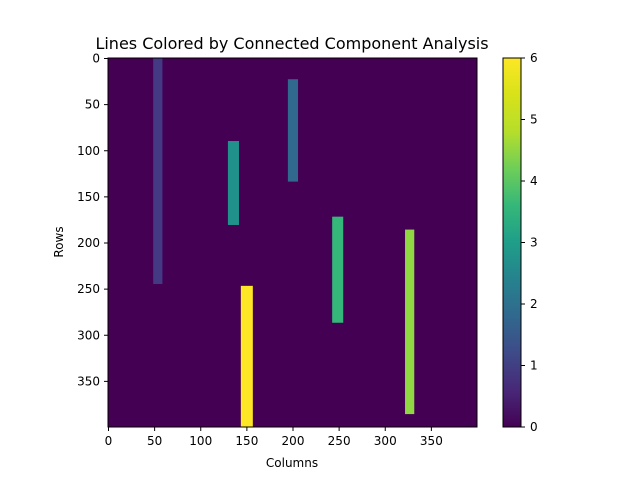  Describe the element at coordinates (431, 441) in the screenshot. I see `x-tick-label: 350` at that location.